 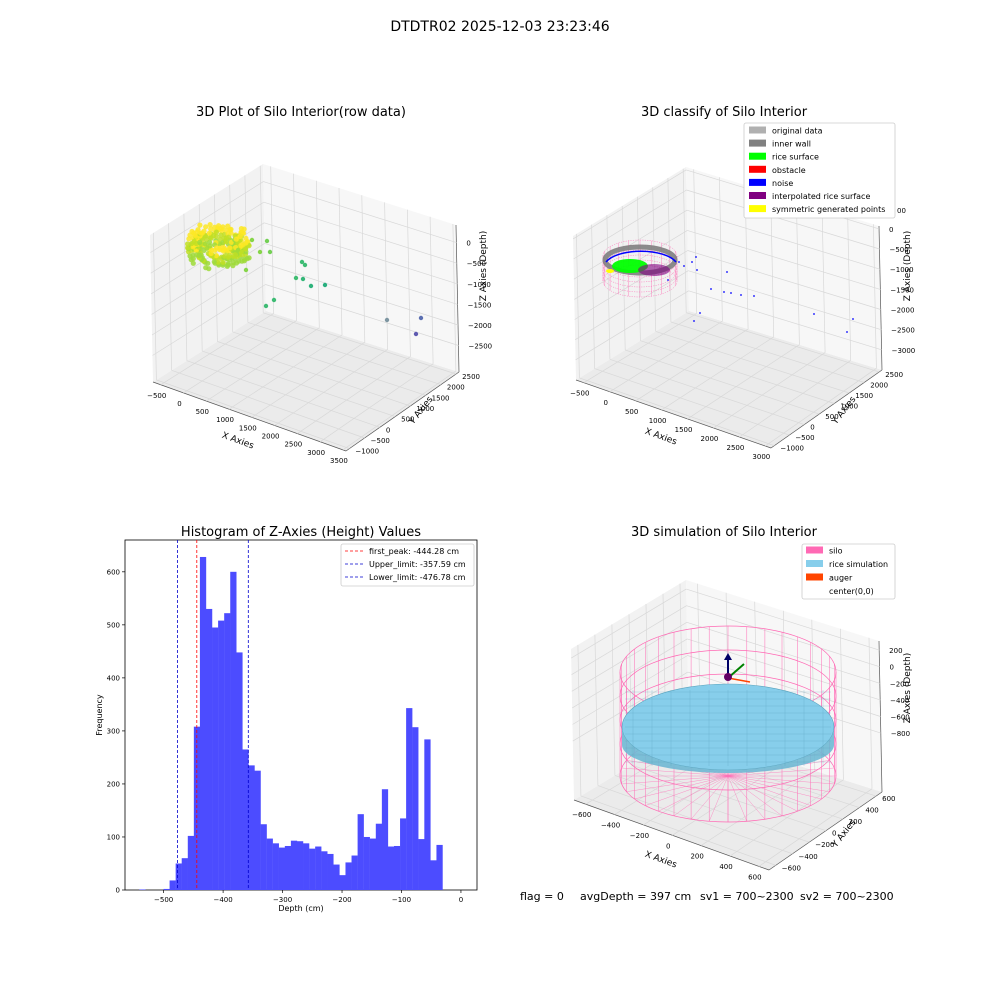 I want to click on axis-y-line, so click(x=825, y=831).